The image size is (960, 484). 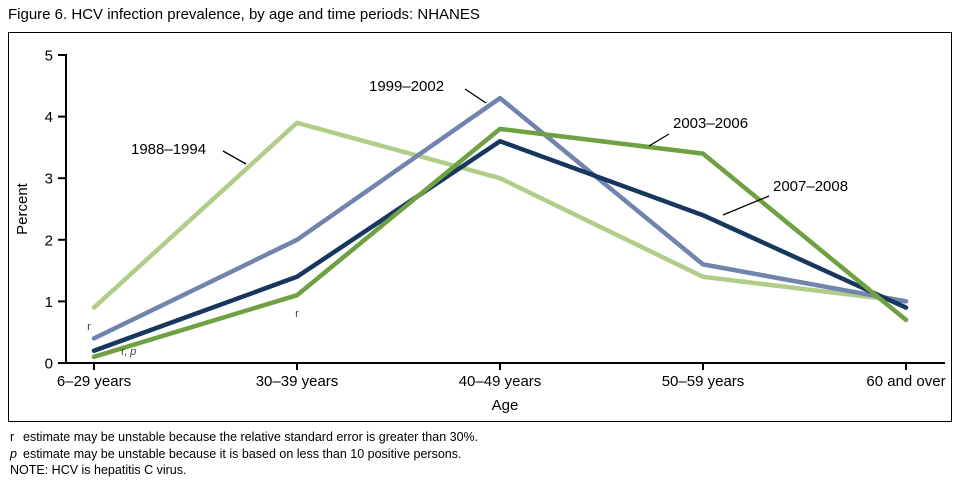 What do you see at coordinates (168, 149) in the screenshot?
I see `series-label-1988-1994: 1988–1994` at bounding box center [168, 149].